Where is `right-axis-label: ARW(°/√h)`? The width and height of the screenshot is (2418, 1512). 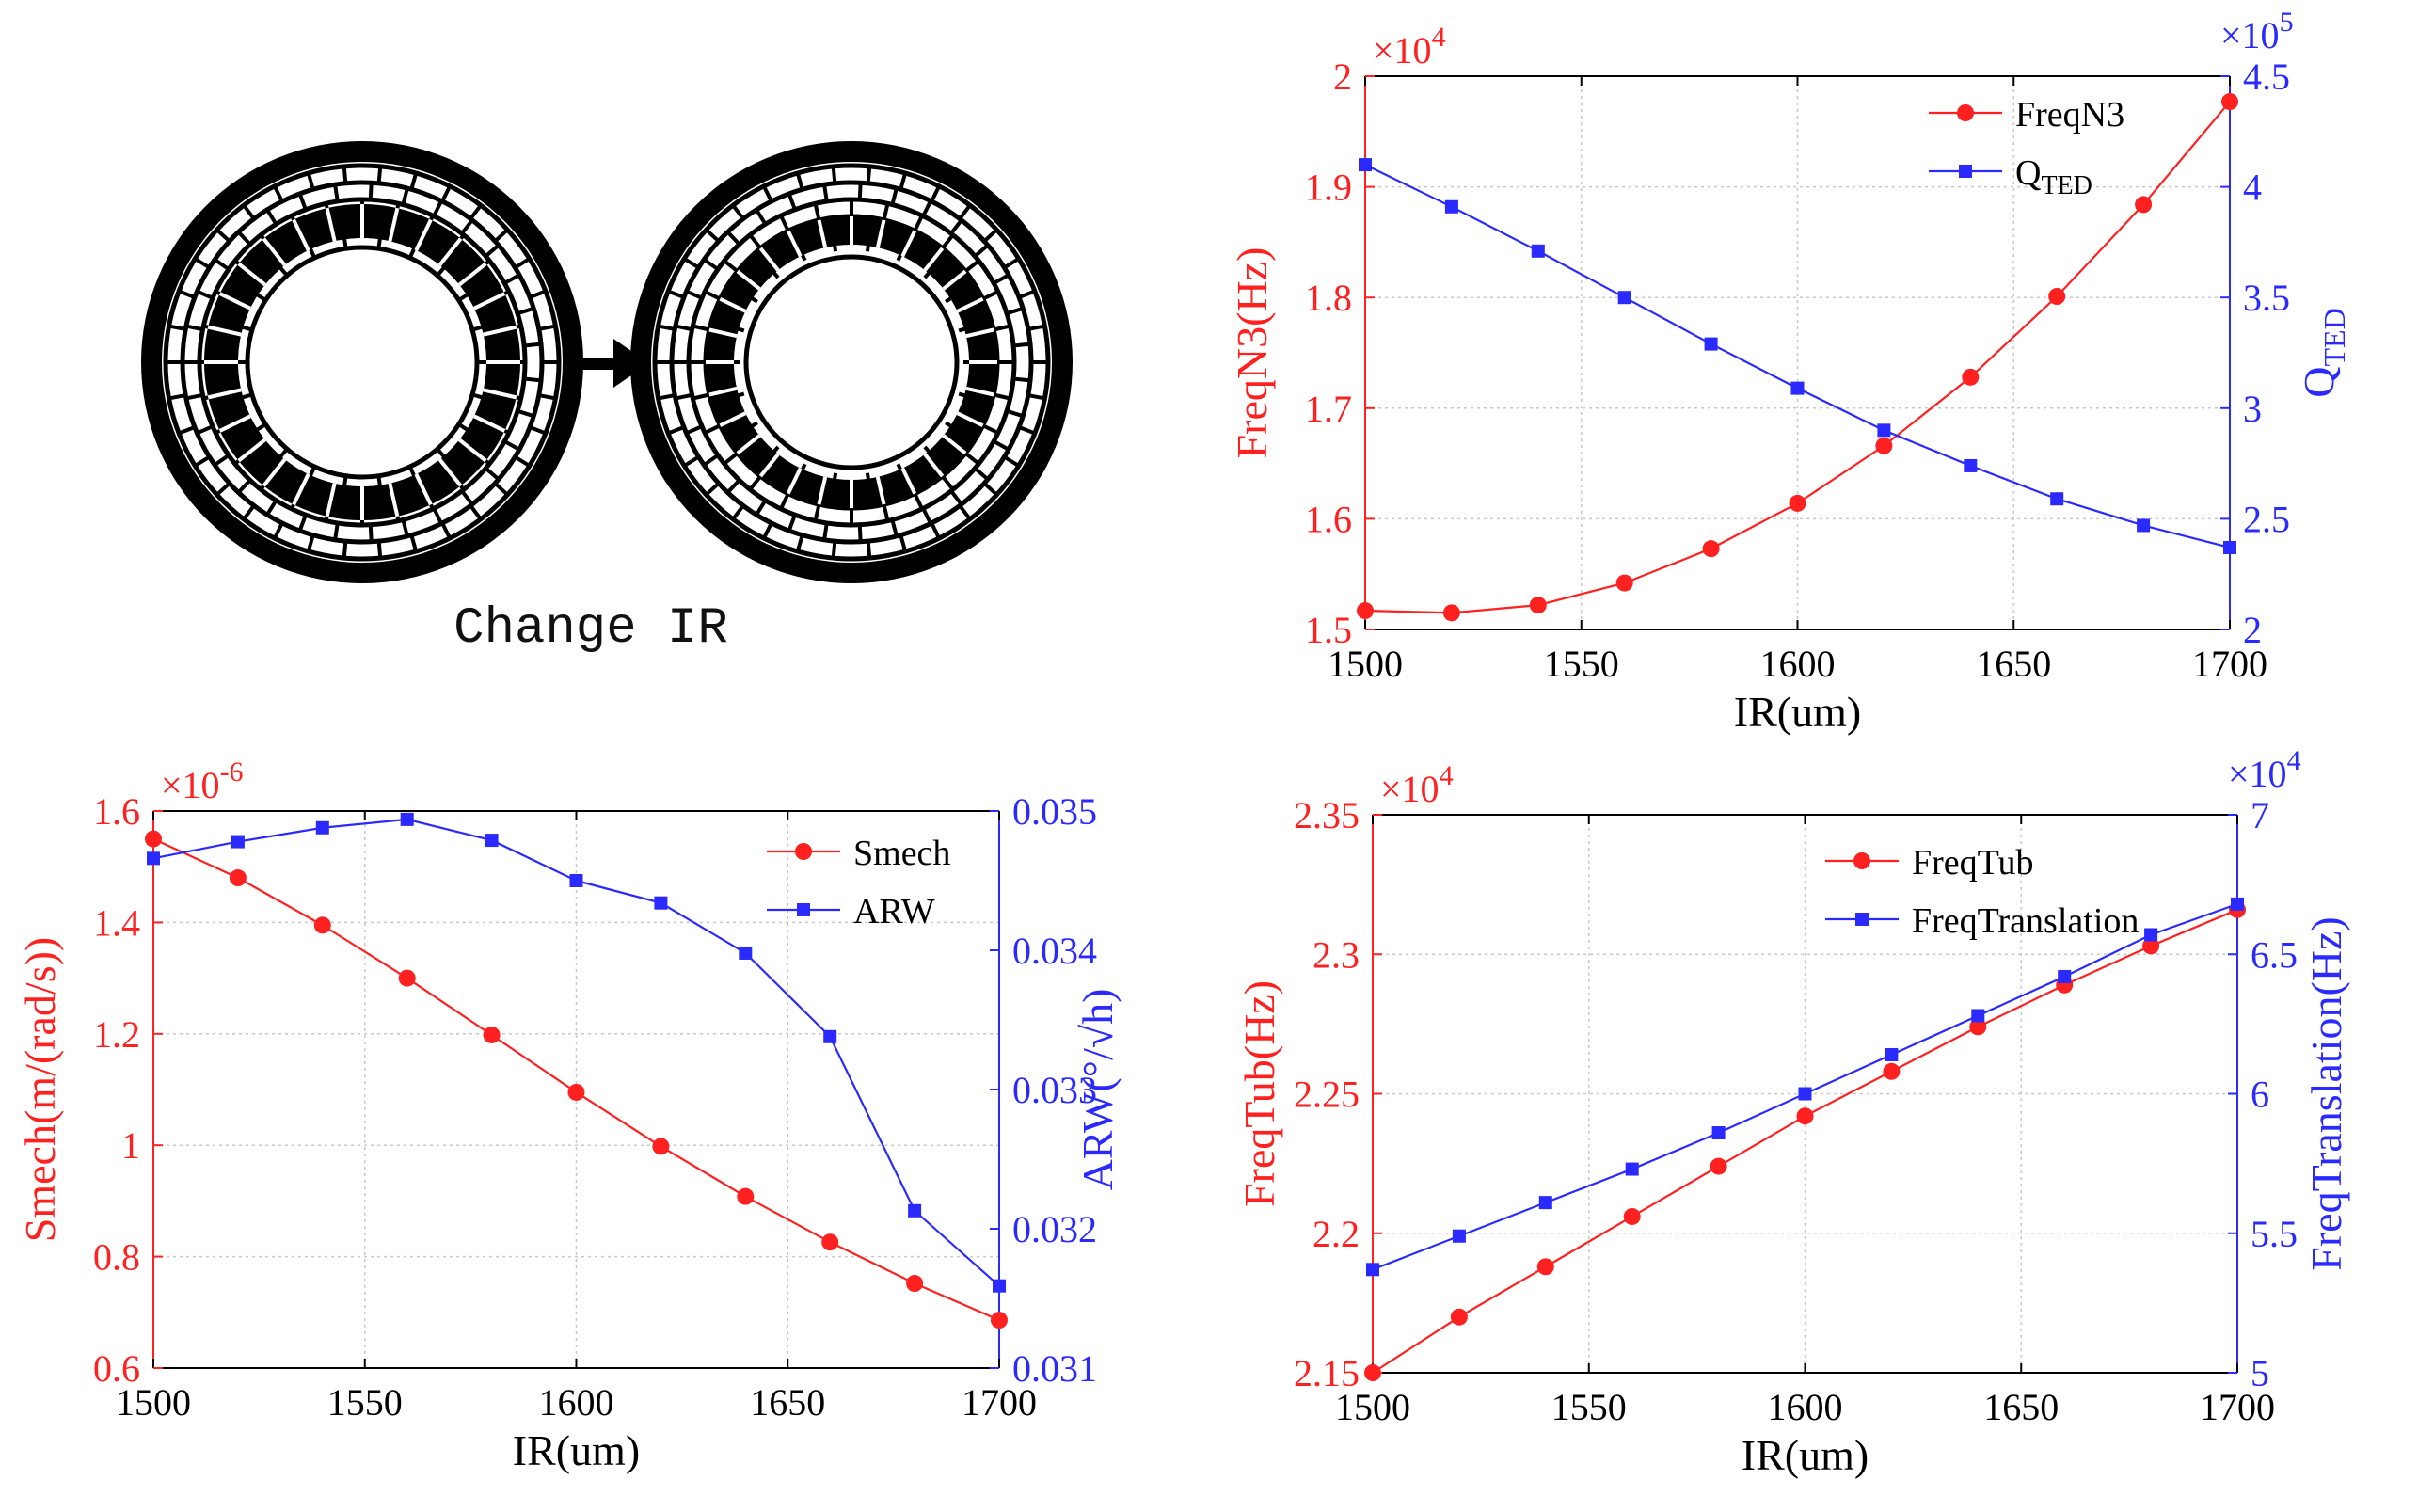 right-axis-label: ARW(°/√h) is located at coordinates (1098, 1090).